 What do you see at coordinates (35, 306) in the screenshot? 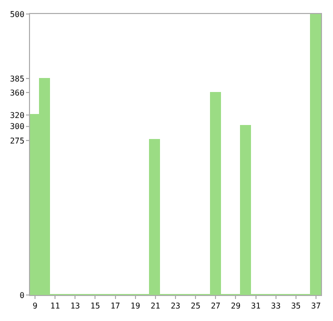
I see `x-tick-label: 9` at bounding box center [35, 306].